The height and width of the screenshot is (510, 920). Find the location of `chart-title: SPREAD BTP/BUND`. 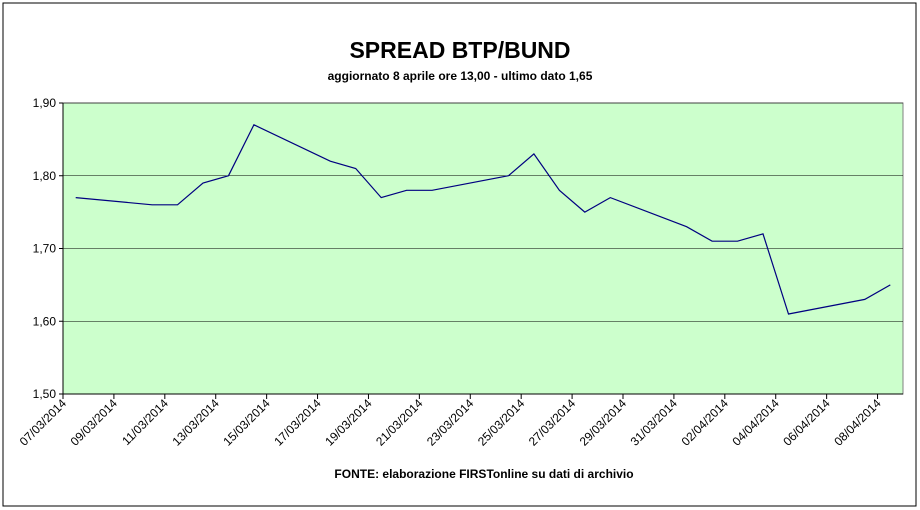

chart-title: SPREAD BTP/BUND is located at coordinates (459, 50).